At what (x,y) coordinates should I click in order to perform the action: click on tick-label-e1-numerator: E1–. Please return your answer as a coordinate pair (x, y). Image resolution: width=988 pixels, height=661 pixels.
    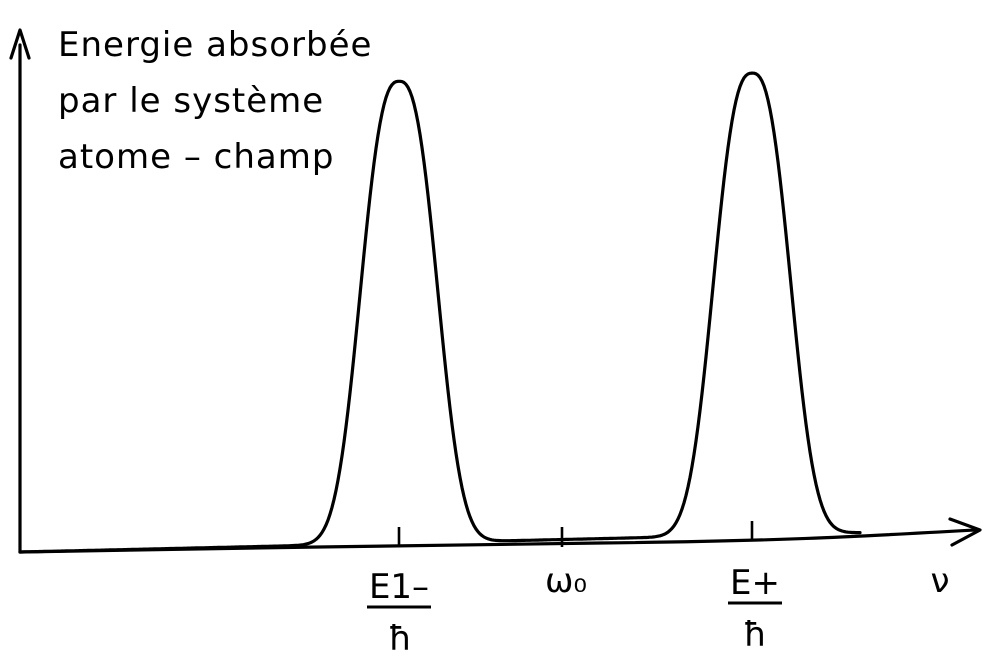
    Looking at the image, I should click on (399, 587).